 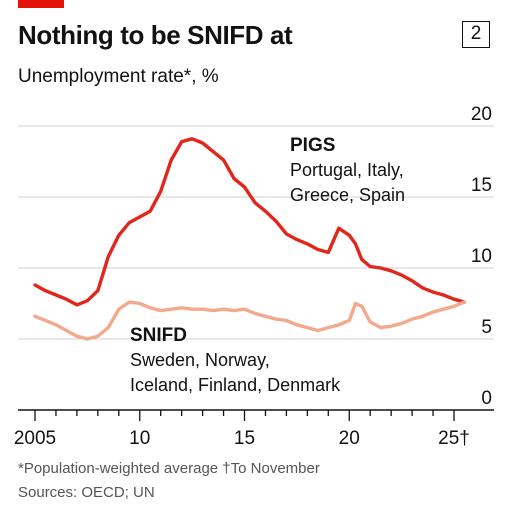 I want to click on sources-note: Sources: OECD; UN, so click(x=86, y=492).